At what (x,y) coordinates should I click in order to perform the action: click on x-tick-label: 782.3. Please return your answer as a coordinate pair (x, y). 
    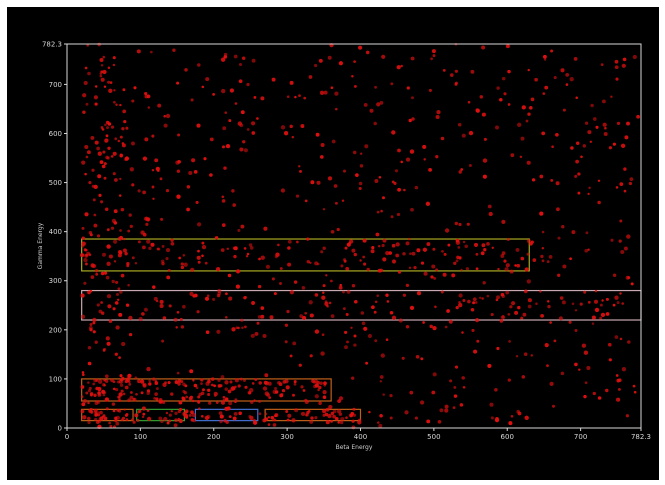
    Looking at the image, I should click on (641, 437).